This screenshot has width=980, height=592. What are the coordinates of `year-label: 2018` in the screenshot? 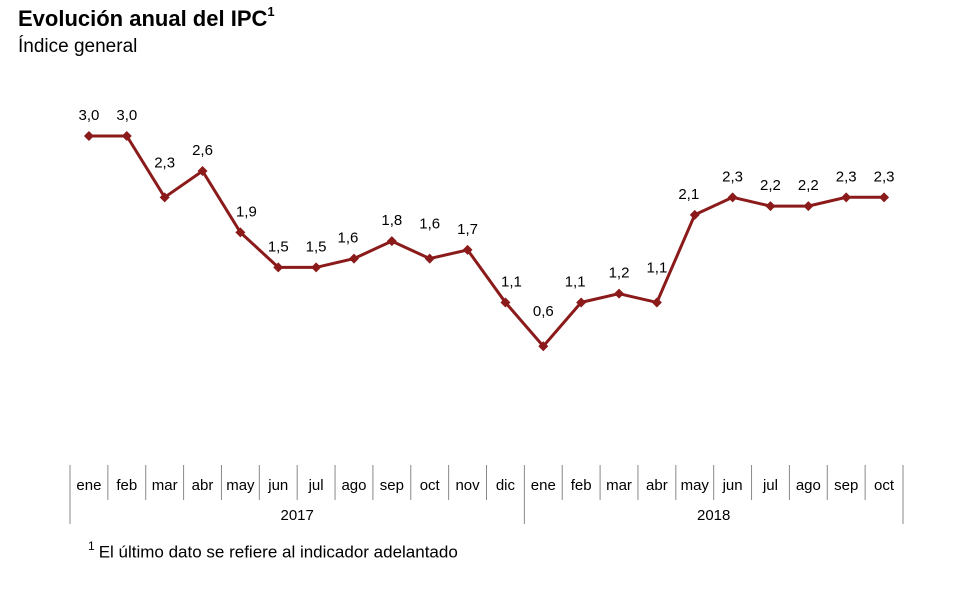 It's located at (713, 515).